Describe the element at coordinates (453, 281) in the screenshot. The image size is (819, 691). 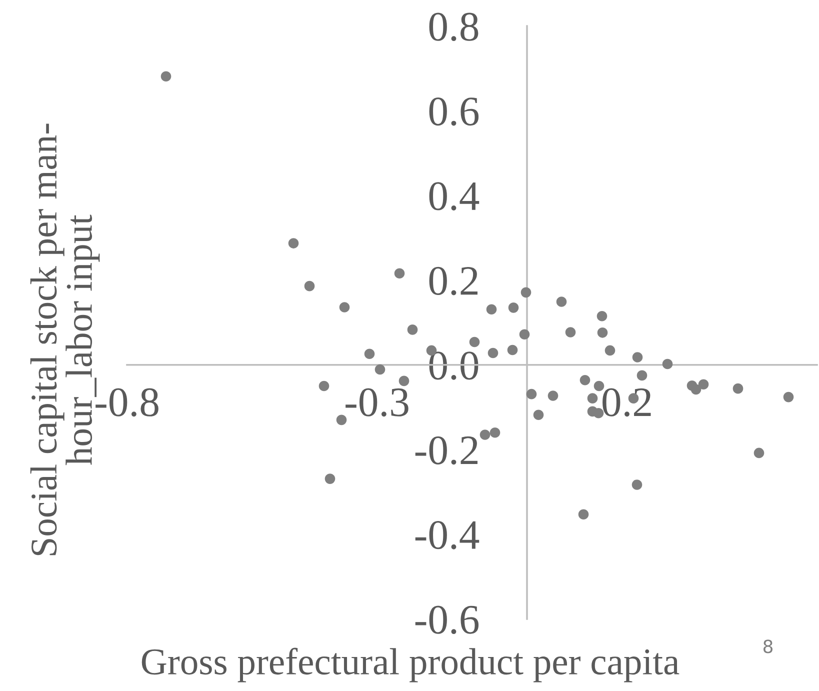
I see `y-tick-label: 0.2` at that location.